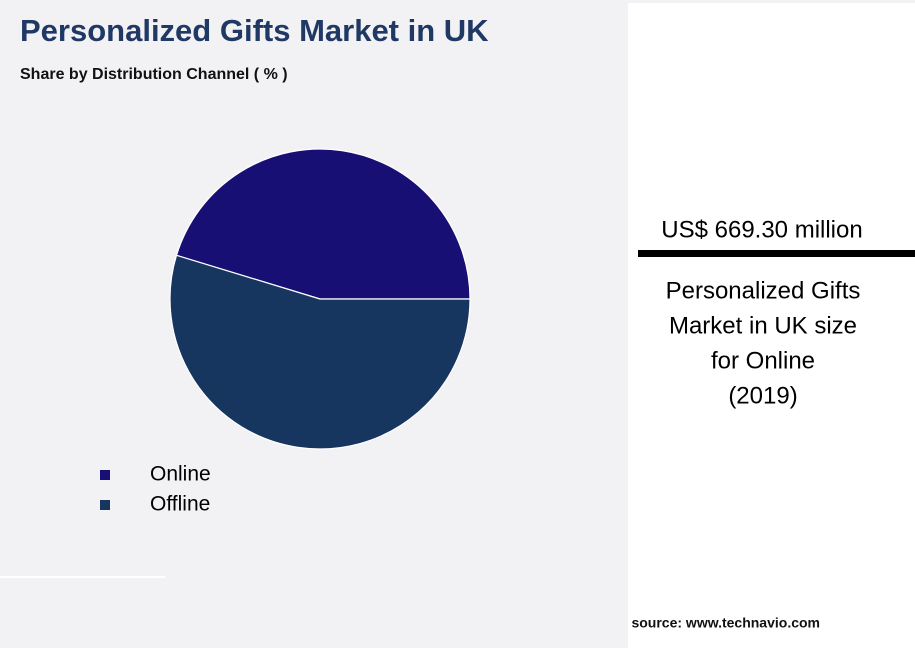 The image size is (915, 648). I want to click on callout-line: Personalized Gifts, so click(763, 290).